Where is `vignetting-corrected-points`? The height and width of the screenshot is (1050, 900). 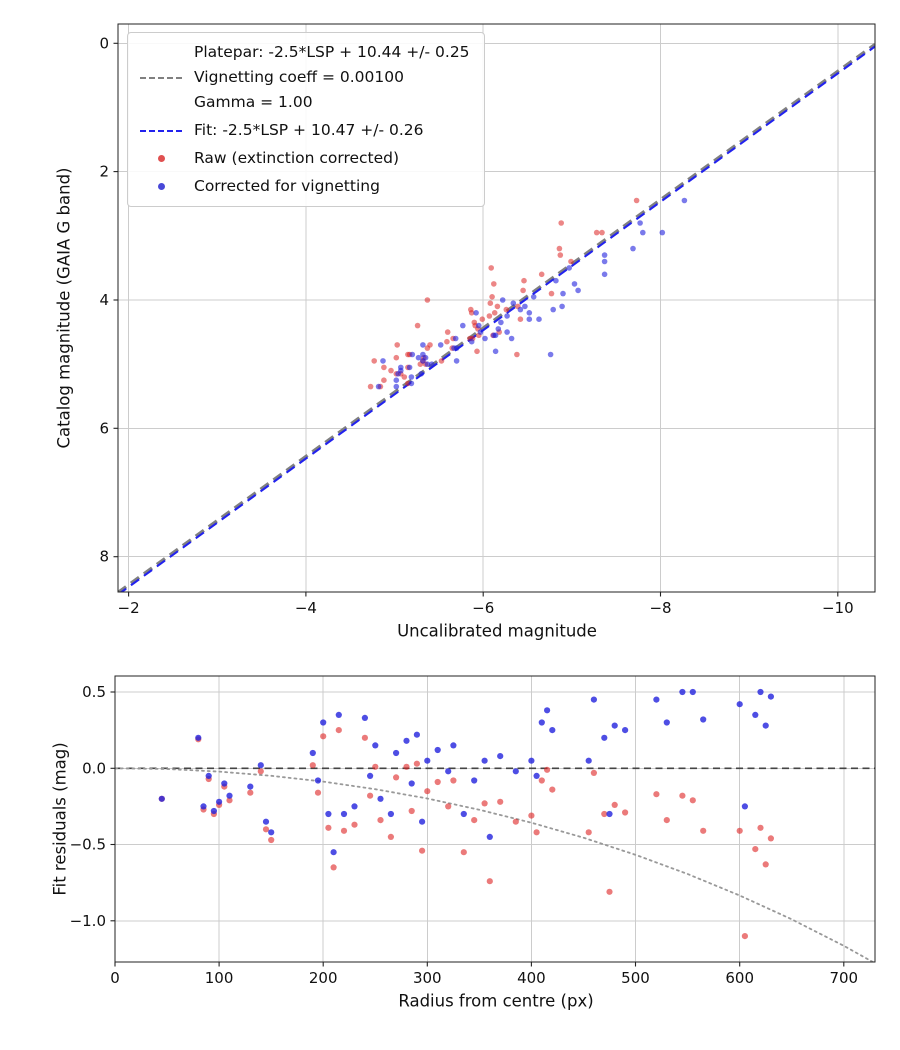
vignetting-corrected-points is located at coordinates (531, 293).